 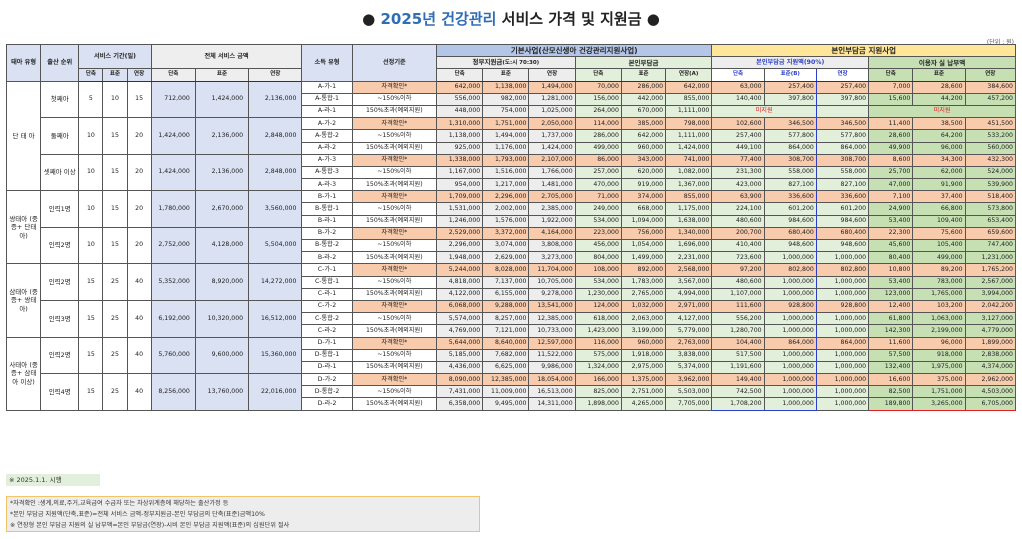 I want to click on header-gov-subsidy: 정부지원금(도:시 70:30), so click(x=506, y=63).